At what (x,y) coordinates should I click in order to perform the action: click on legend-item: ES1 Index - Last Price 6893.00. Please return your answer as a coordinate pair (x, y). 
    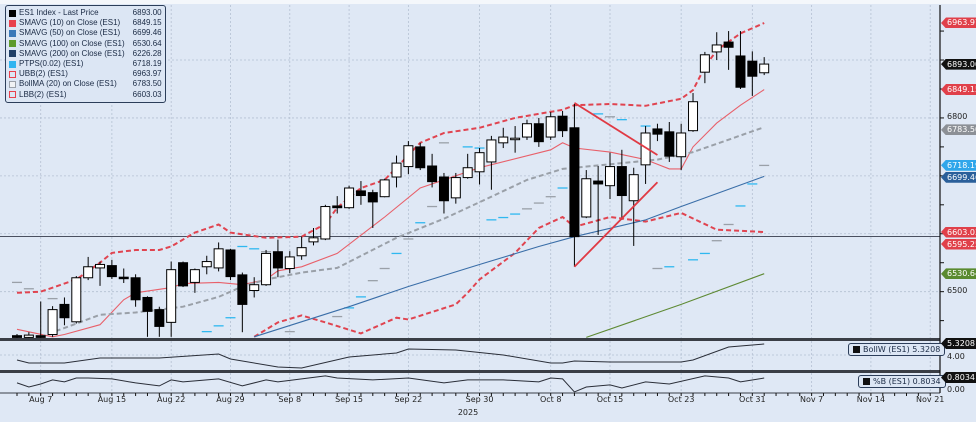
    Looking at the image, I should click on (85, 13).